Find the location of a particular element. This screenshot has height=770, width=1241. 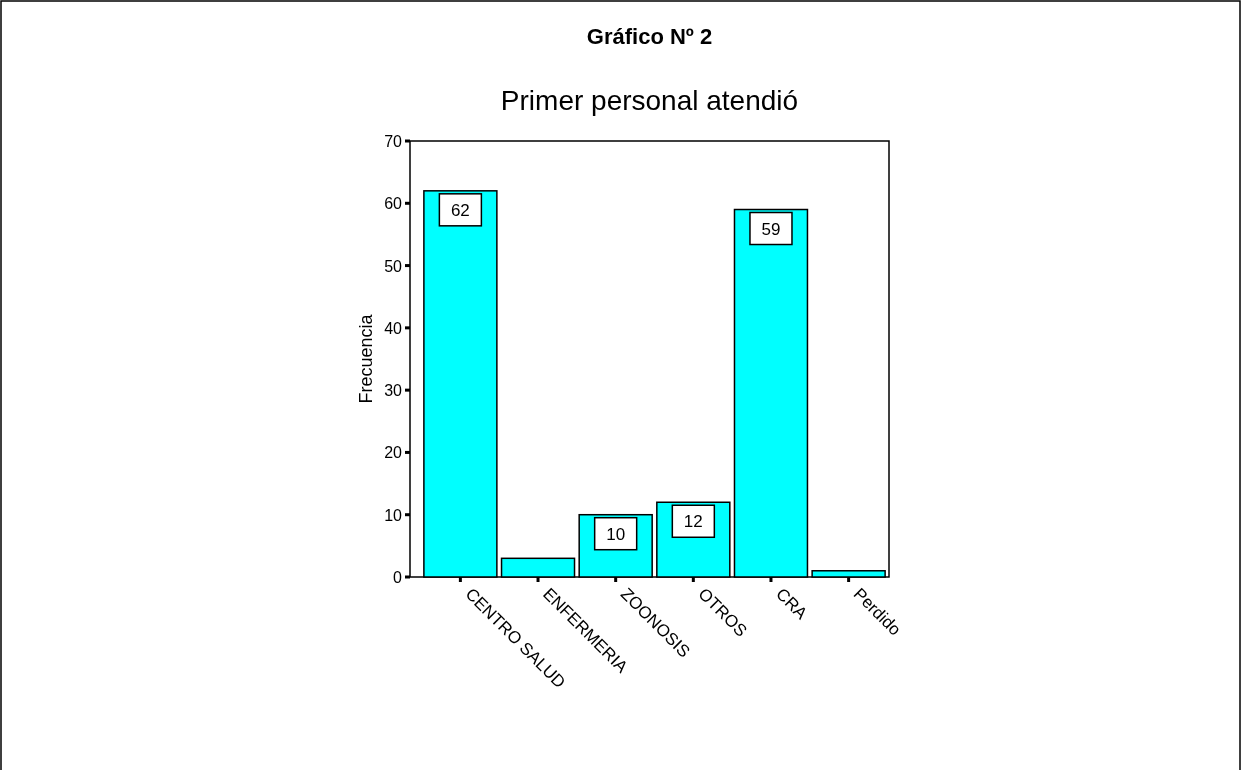

data-label: 10 is located at coordinates (616, 534).